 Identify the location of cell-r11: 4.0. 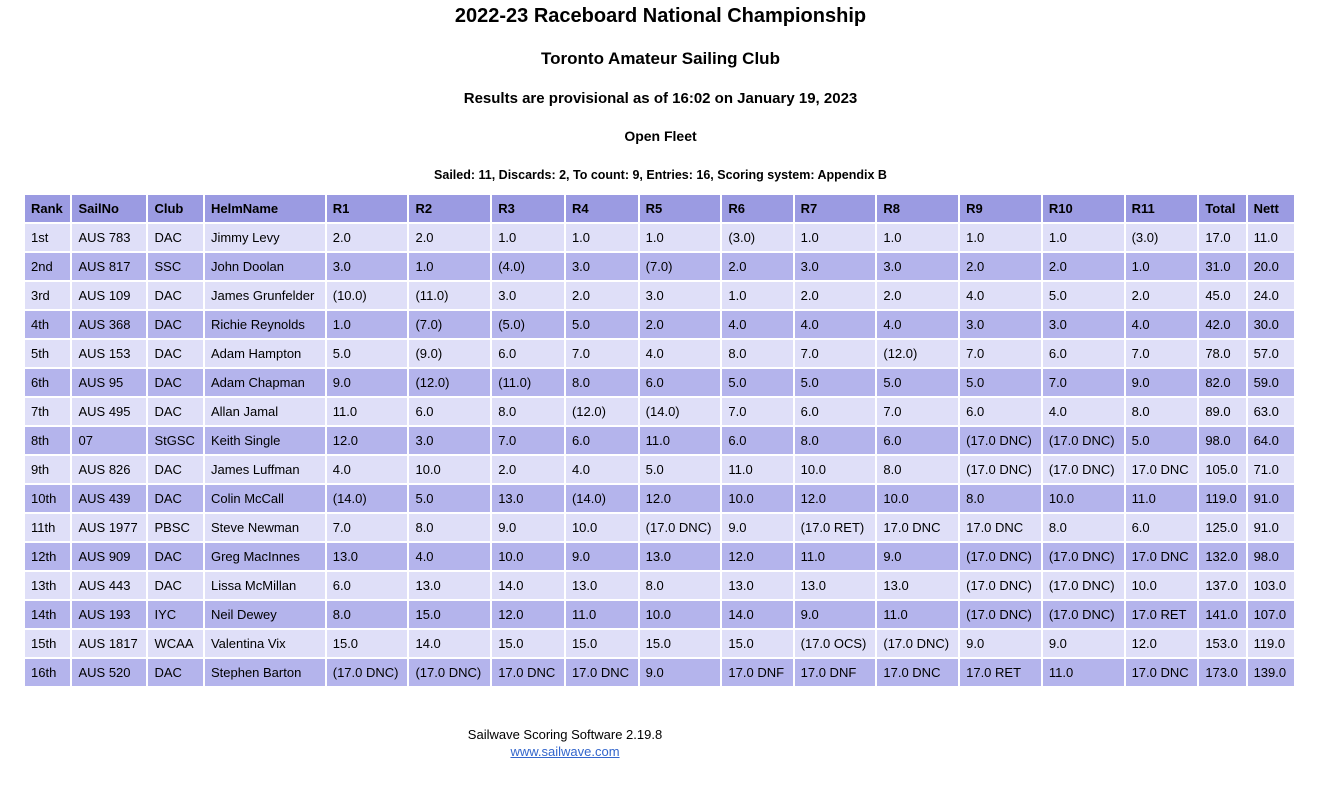
(1161, 324).